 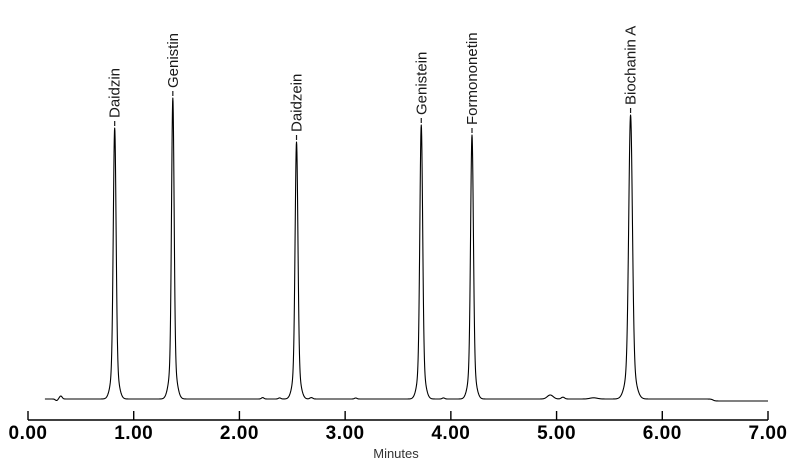 What do you see at coordinates (450, 433) in the screenshot?
I see `x-tick-label: 4.00` at bounding box center [450, 433].